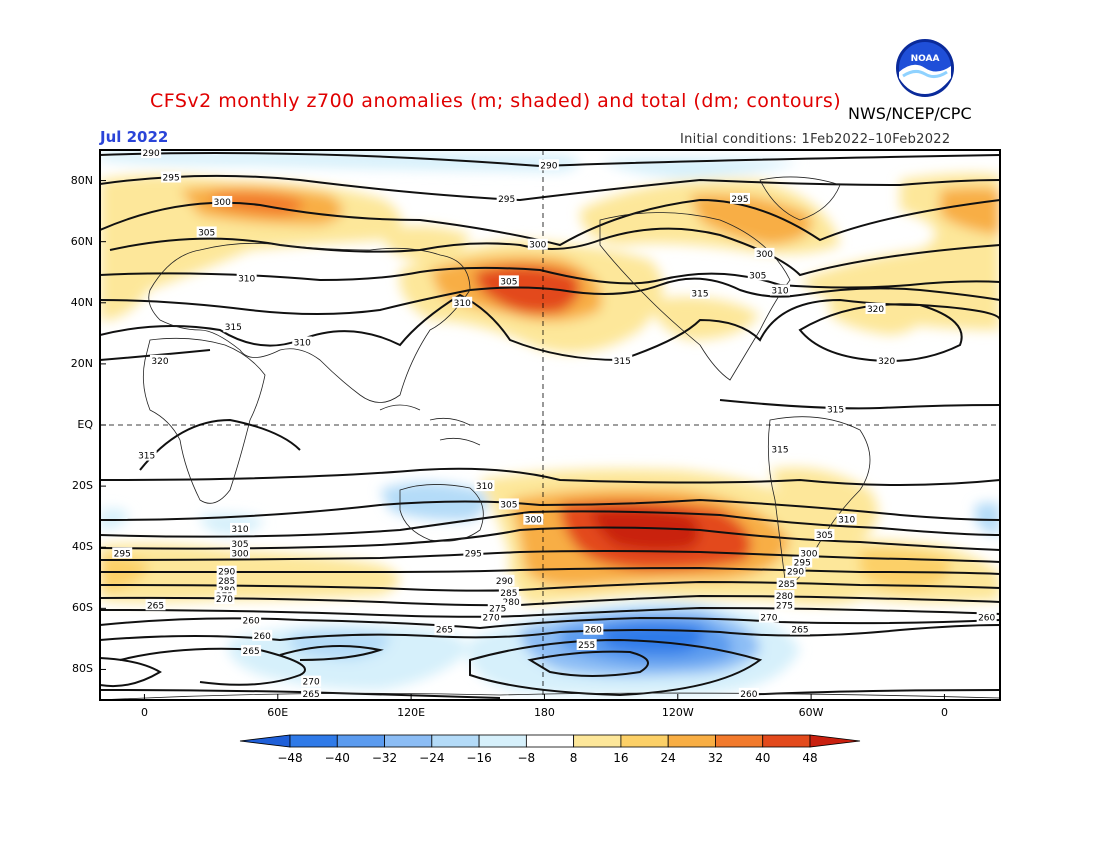  I want to click on anomaly-positive-north-america, so click(425, 244).